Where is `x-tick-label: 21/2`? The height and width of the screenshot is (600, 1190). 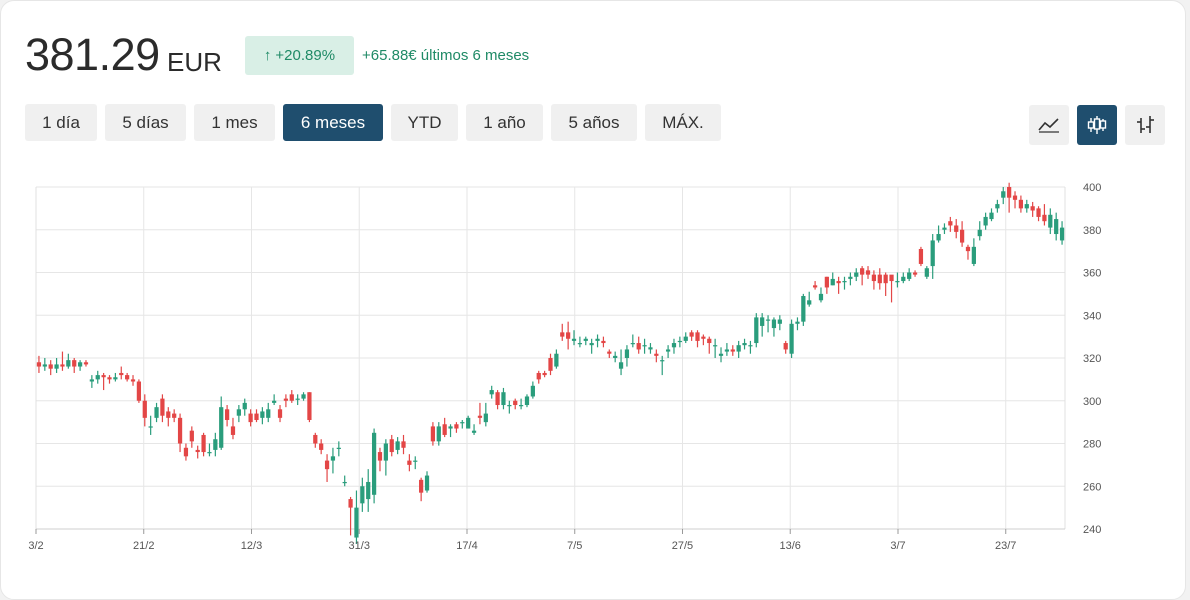
x-tick-label: 21/2 is located at coordinates (143, 546).